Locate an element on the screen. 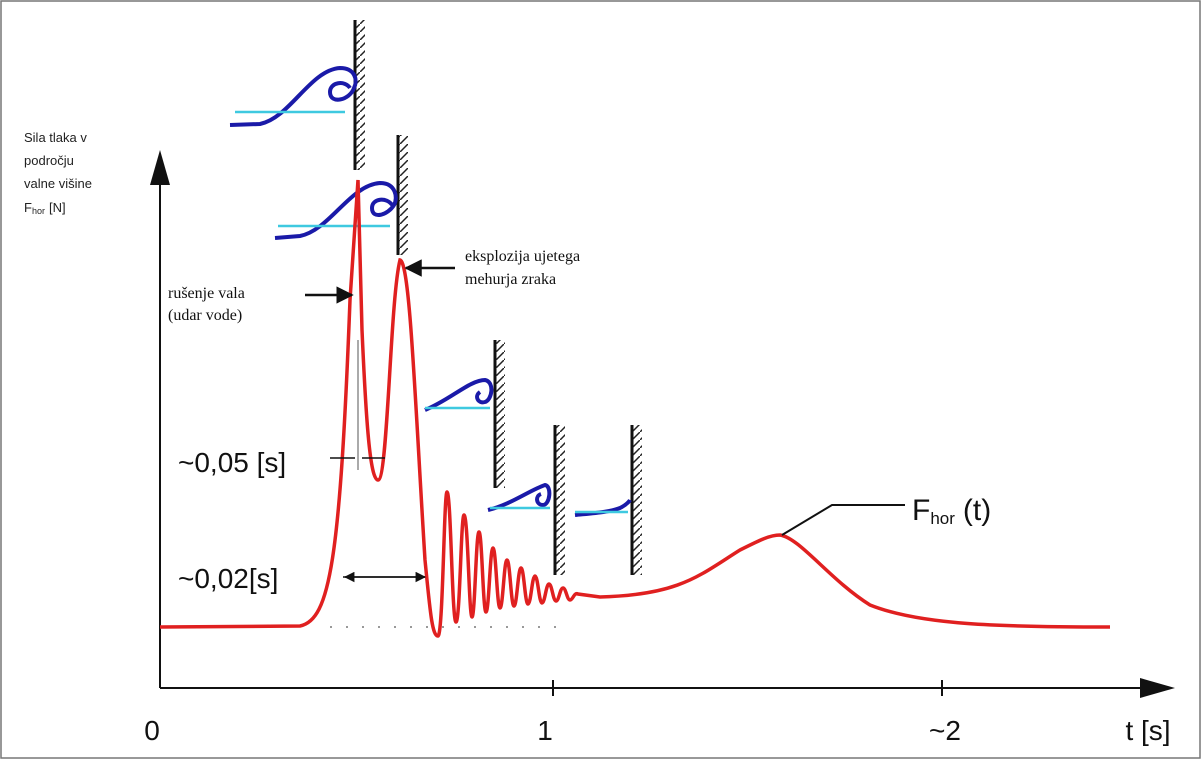 The image size is (1202, 760). y-axis-label: Fhor [N] is located at coordinates (45, 208).